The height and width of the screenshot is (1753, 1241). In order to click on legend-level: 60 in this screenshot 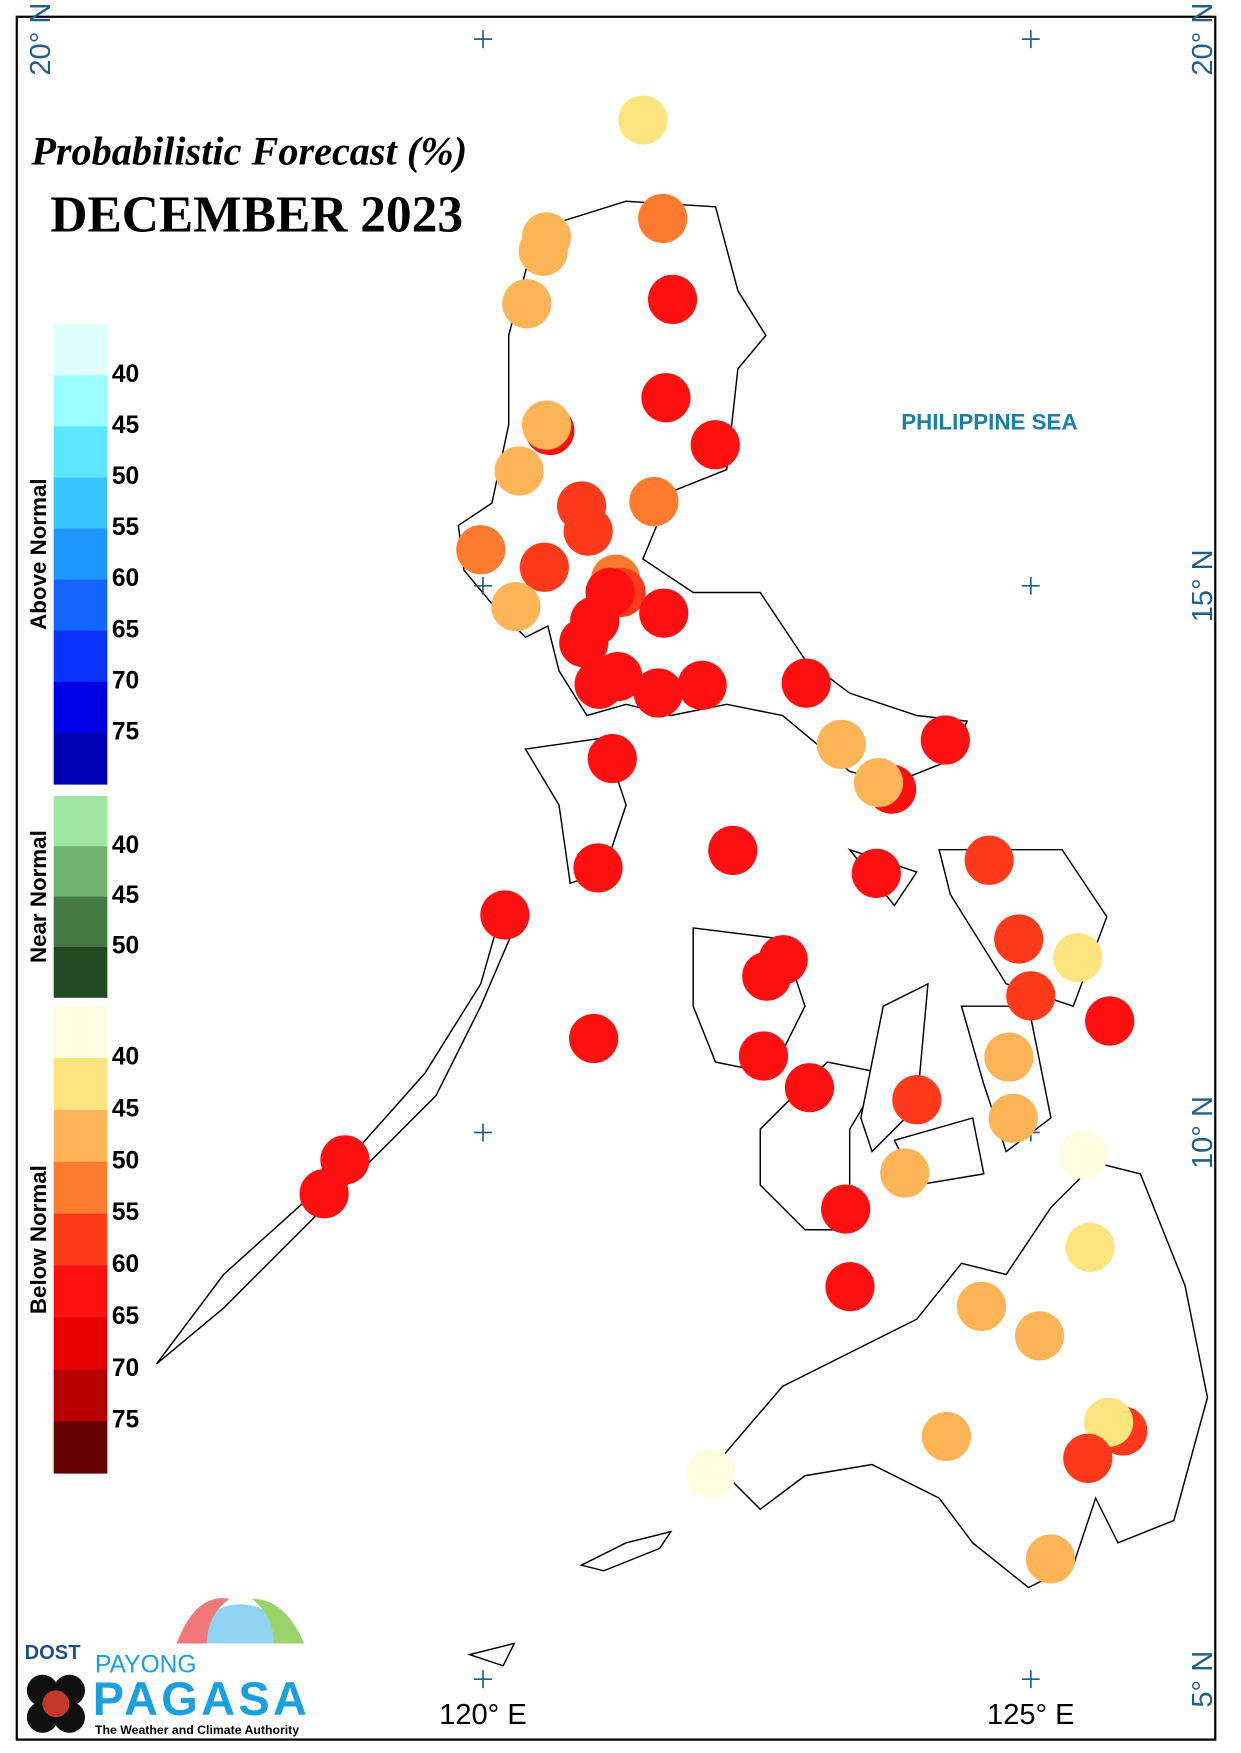, I will do `click(125, 1264)`.